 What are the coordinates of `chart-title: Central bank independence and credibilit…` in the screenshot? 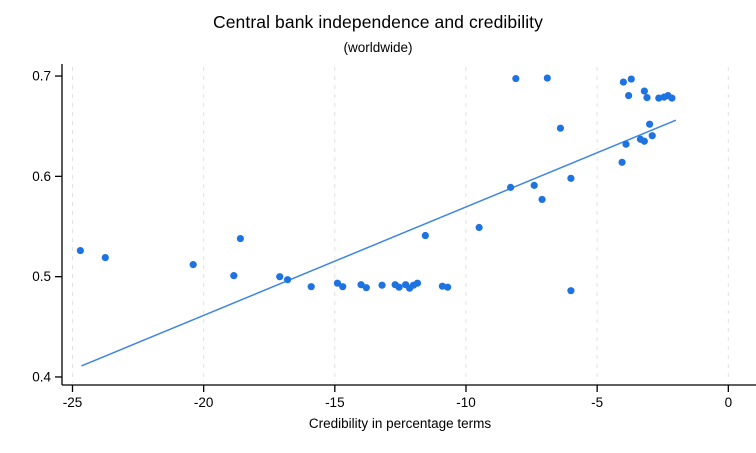 It's located at (377, 22).